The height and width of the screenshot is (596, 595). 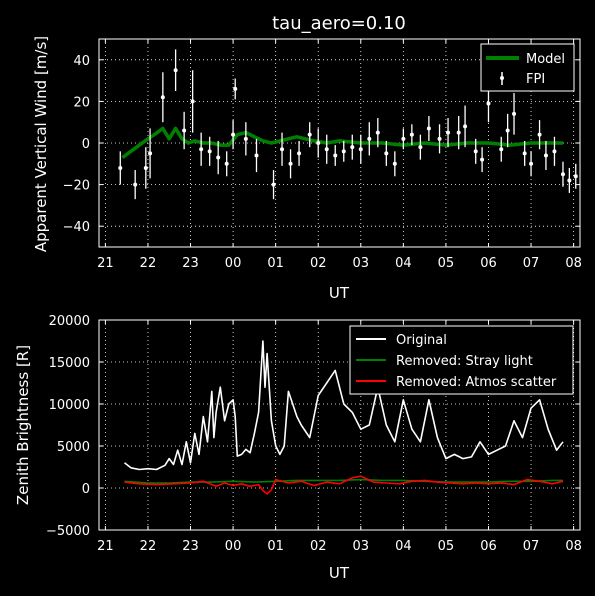 What do you see at coordinates (342, 143) in the screenshot?
I see `model-series-line` at bounding box center [342, 143].